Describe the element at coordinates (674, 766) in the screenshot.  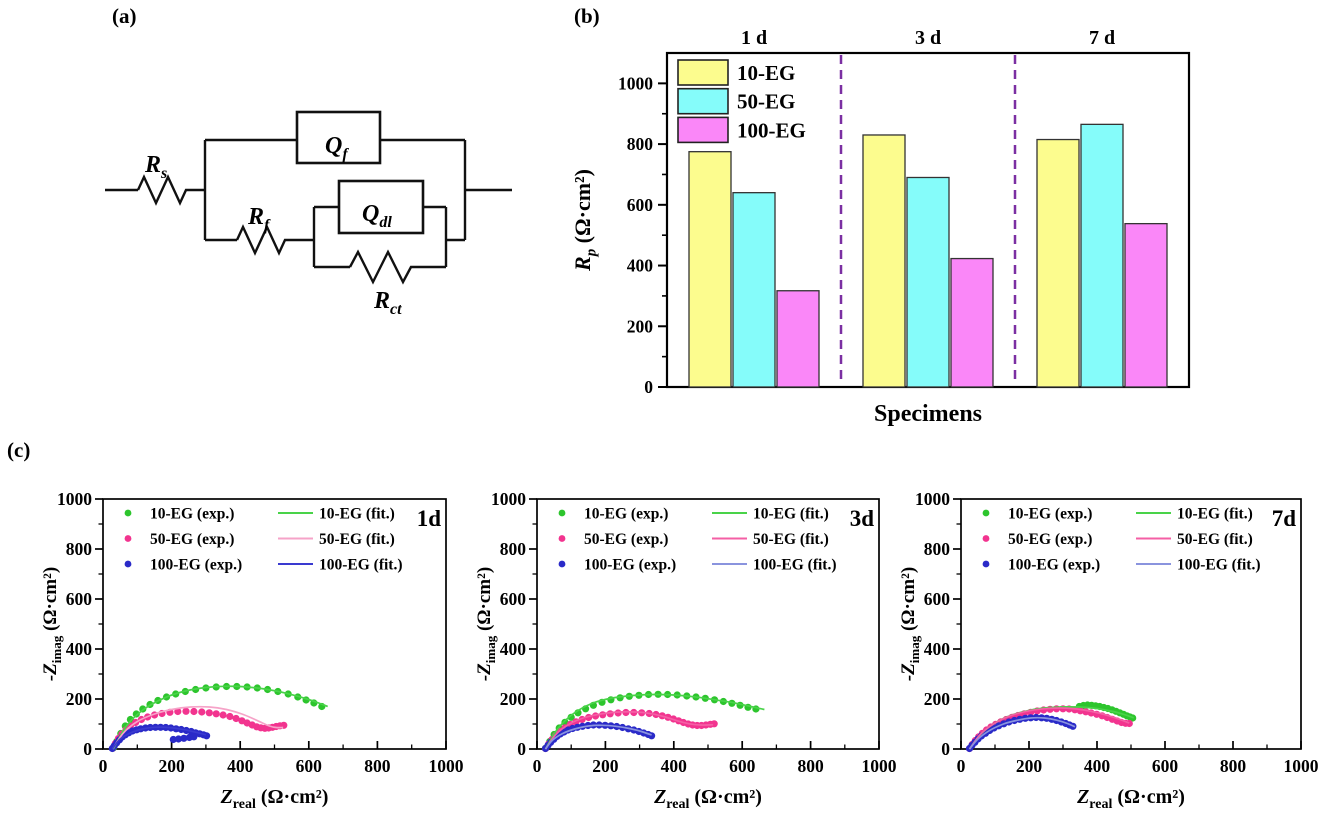
I see `x-tick-label: 400` at that location.